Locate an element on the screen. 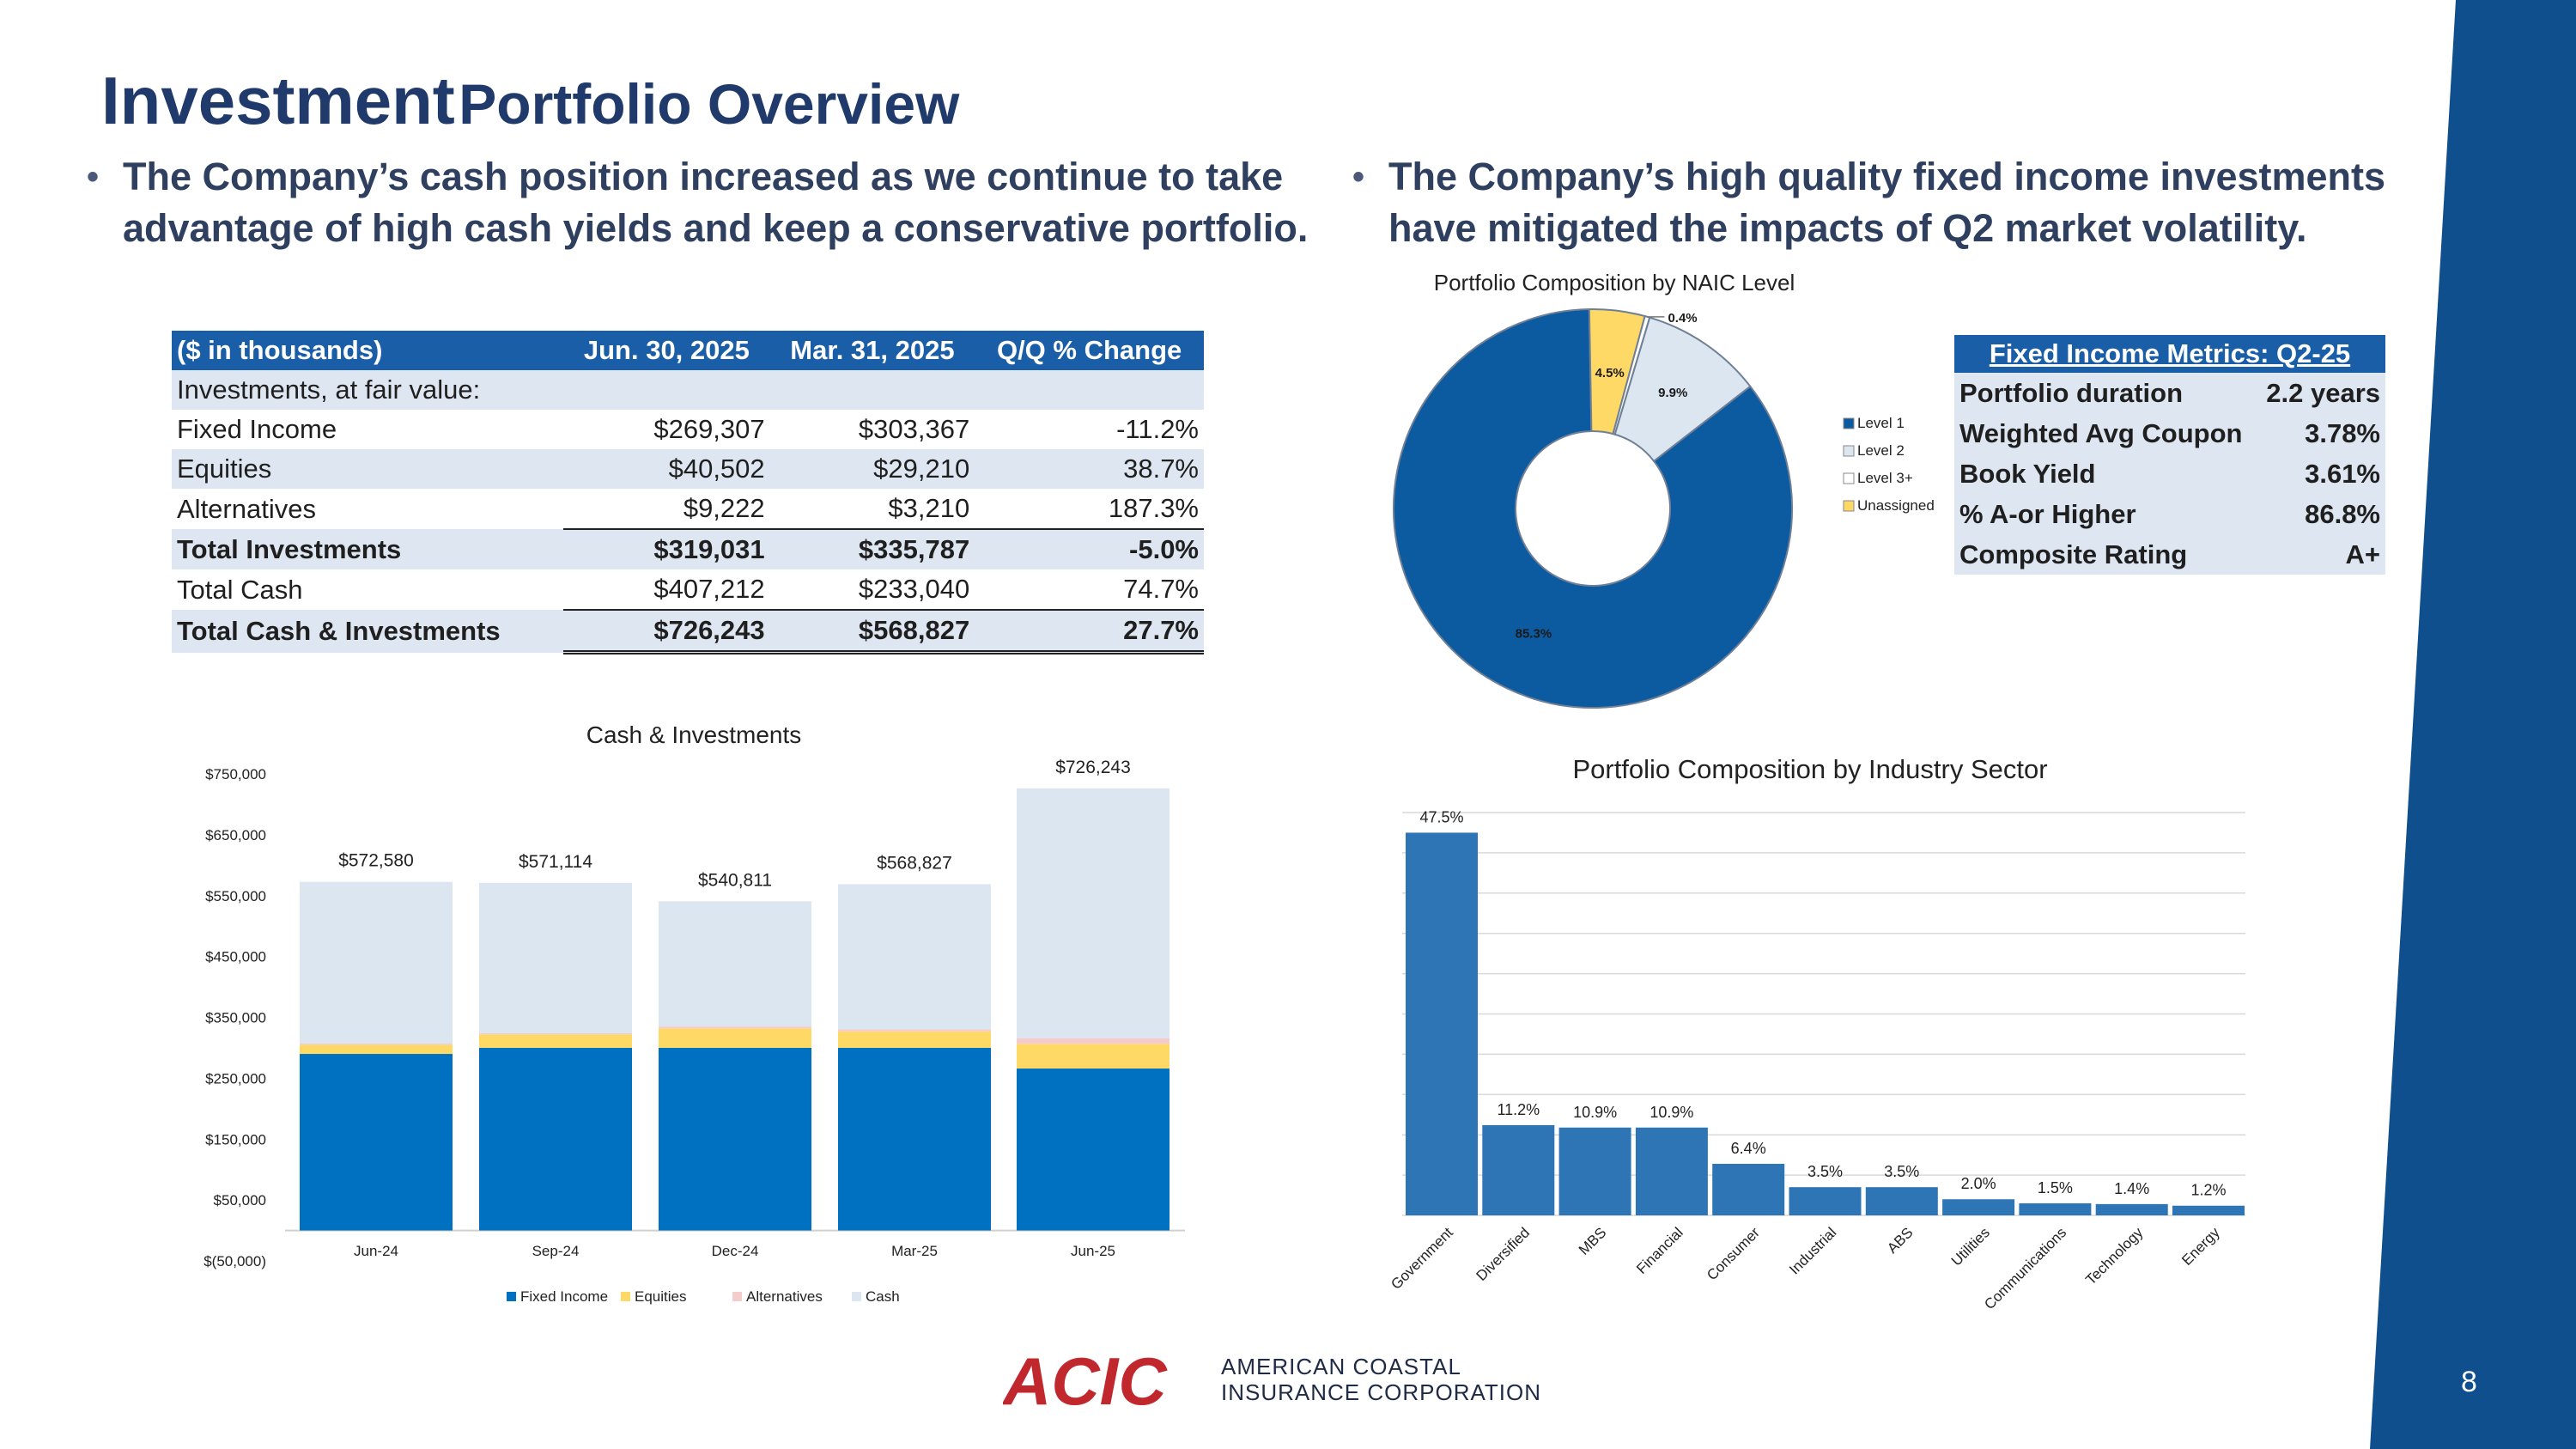 The width and height of the screenshot is (2576, 1449). legend-label: Cash is located at coordinates (883, 1296).